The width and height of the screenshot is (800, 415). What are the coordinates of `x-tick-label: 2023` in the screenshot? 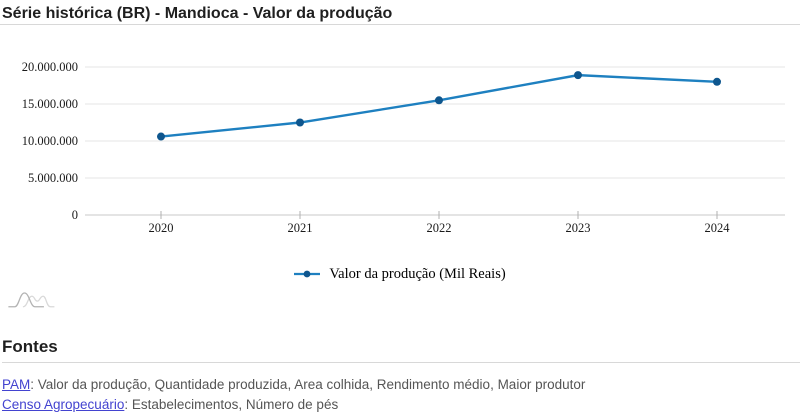 It's located at (578, 228).